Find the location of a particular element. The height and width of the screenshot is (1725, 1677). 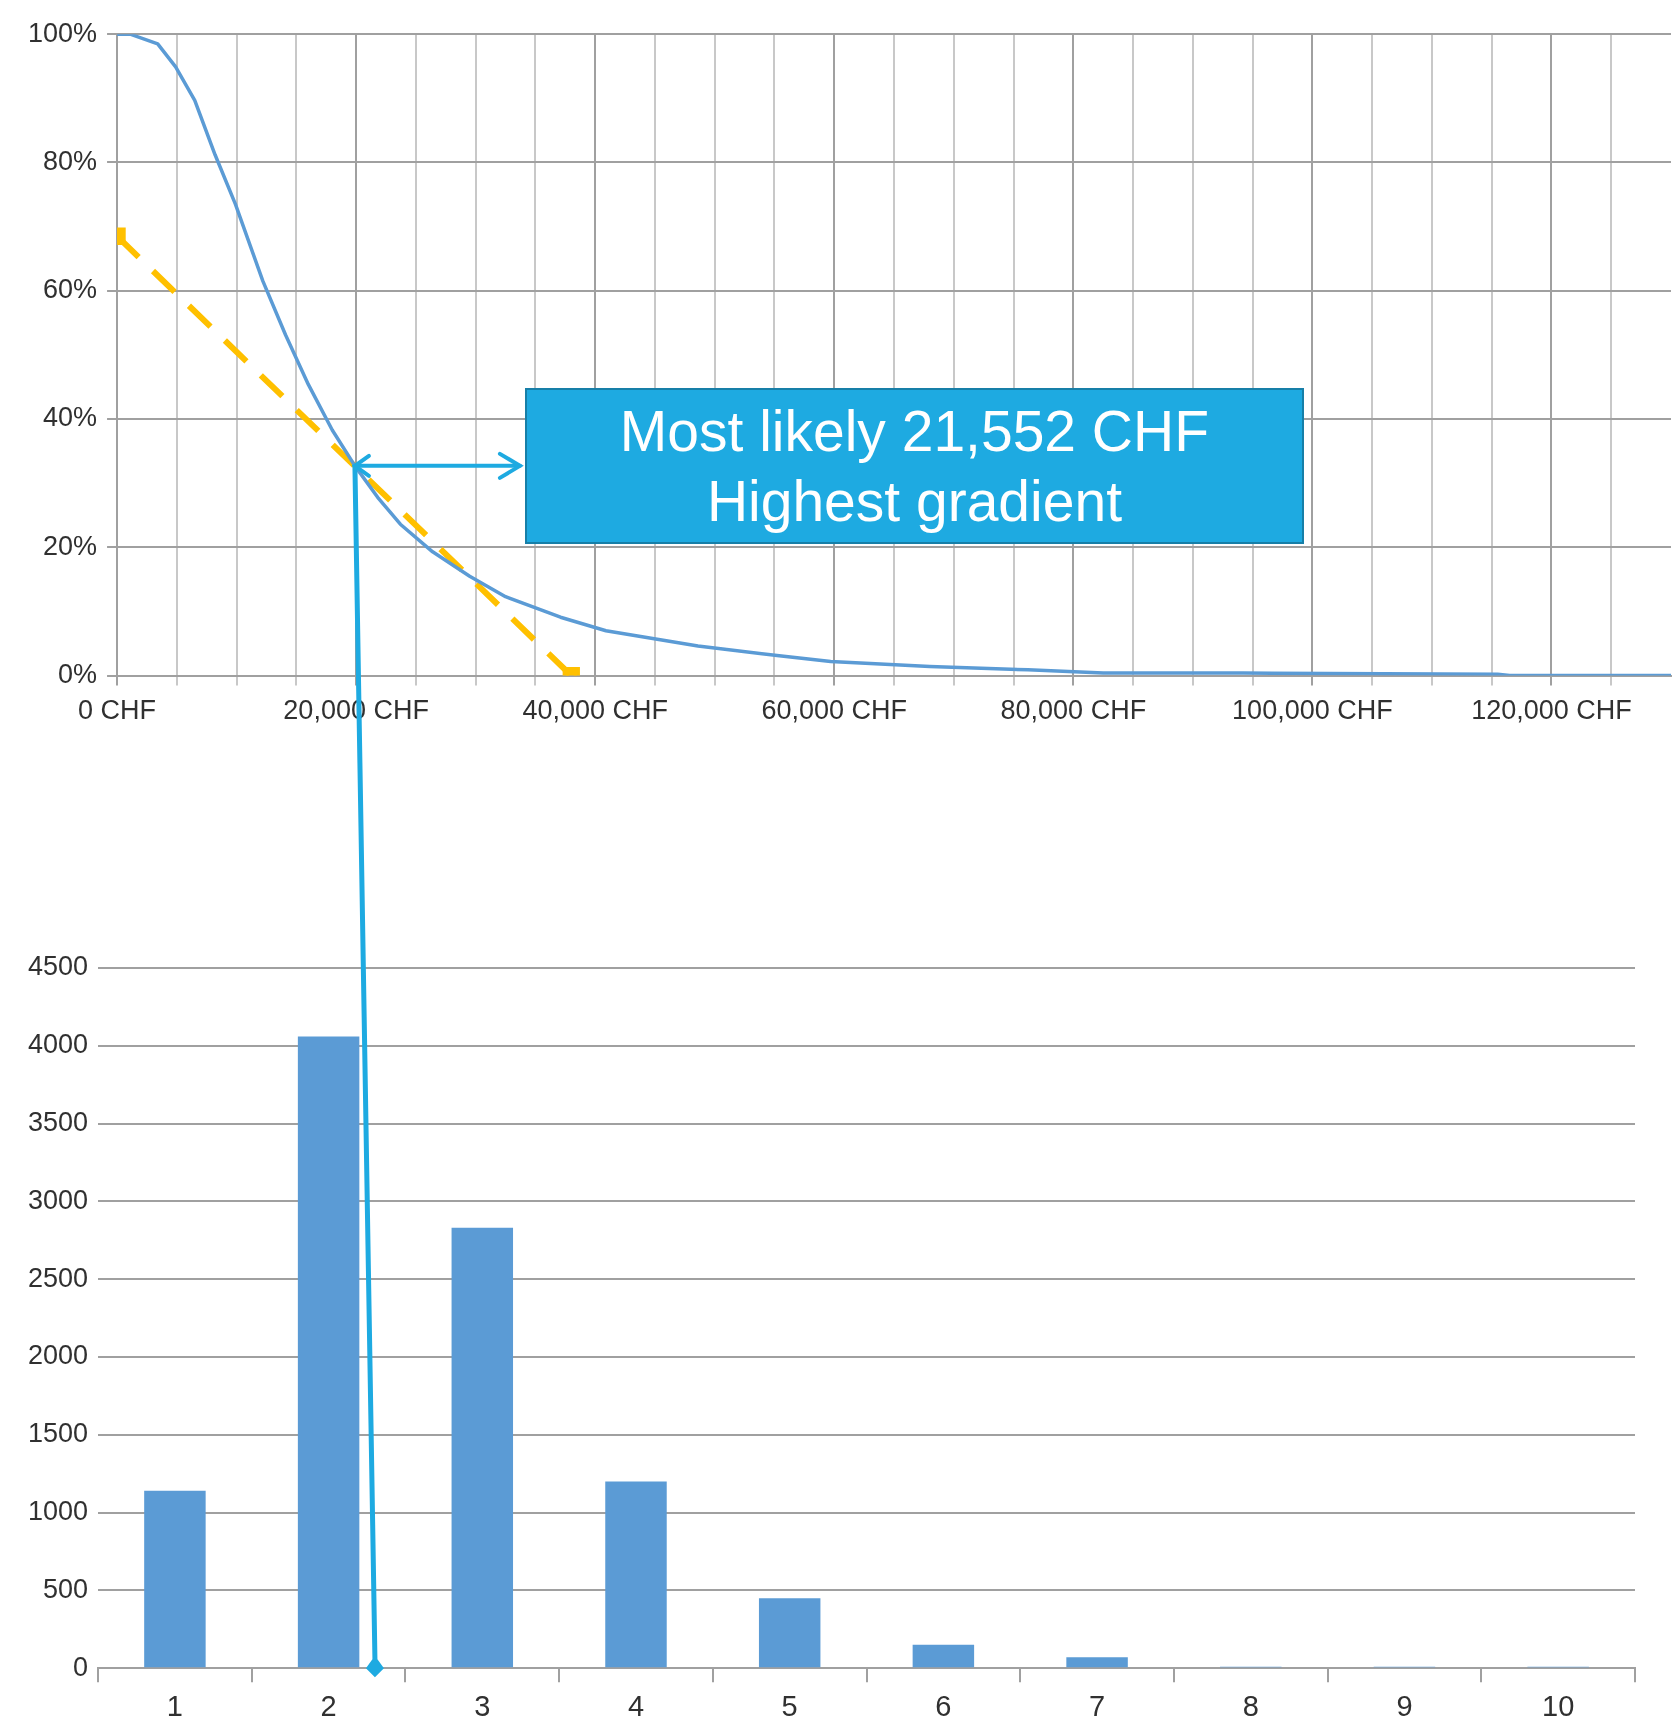

y-tick-label: 2500 is located at coordinates (58, 1277).